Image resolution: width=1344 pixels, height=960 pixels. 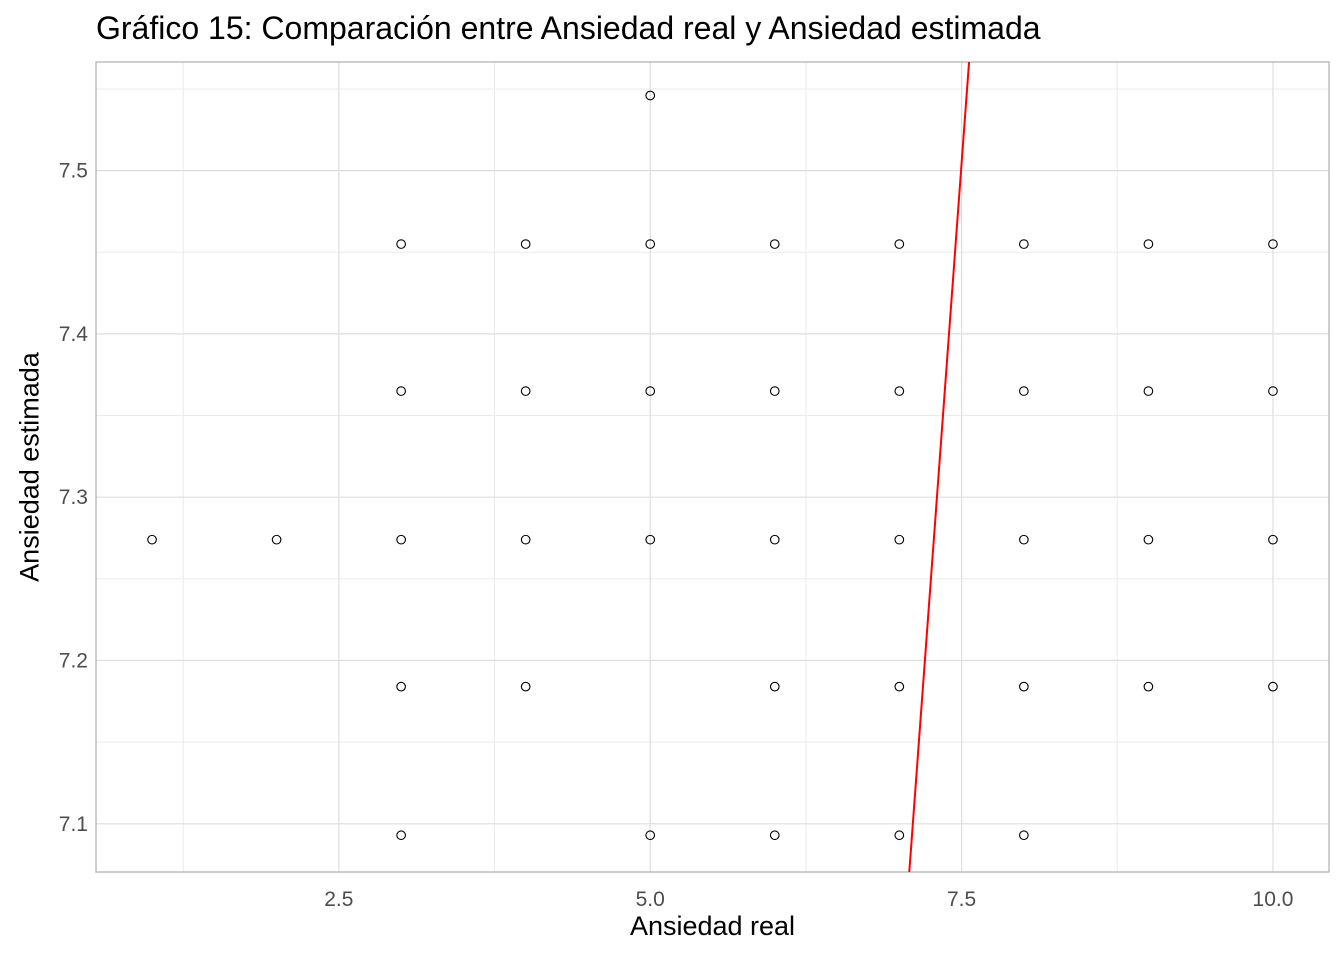 What do you see at coordinates (712, 926) in the screenshot?
I see `x-axis-label: Ansiedad real` at bounding box center [712, 926].